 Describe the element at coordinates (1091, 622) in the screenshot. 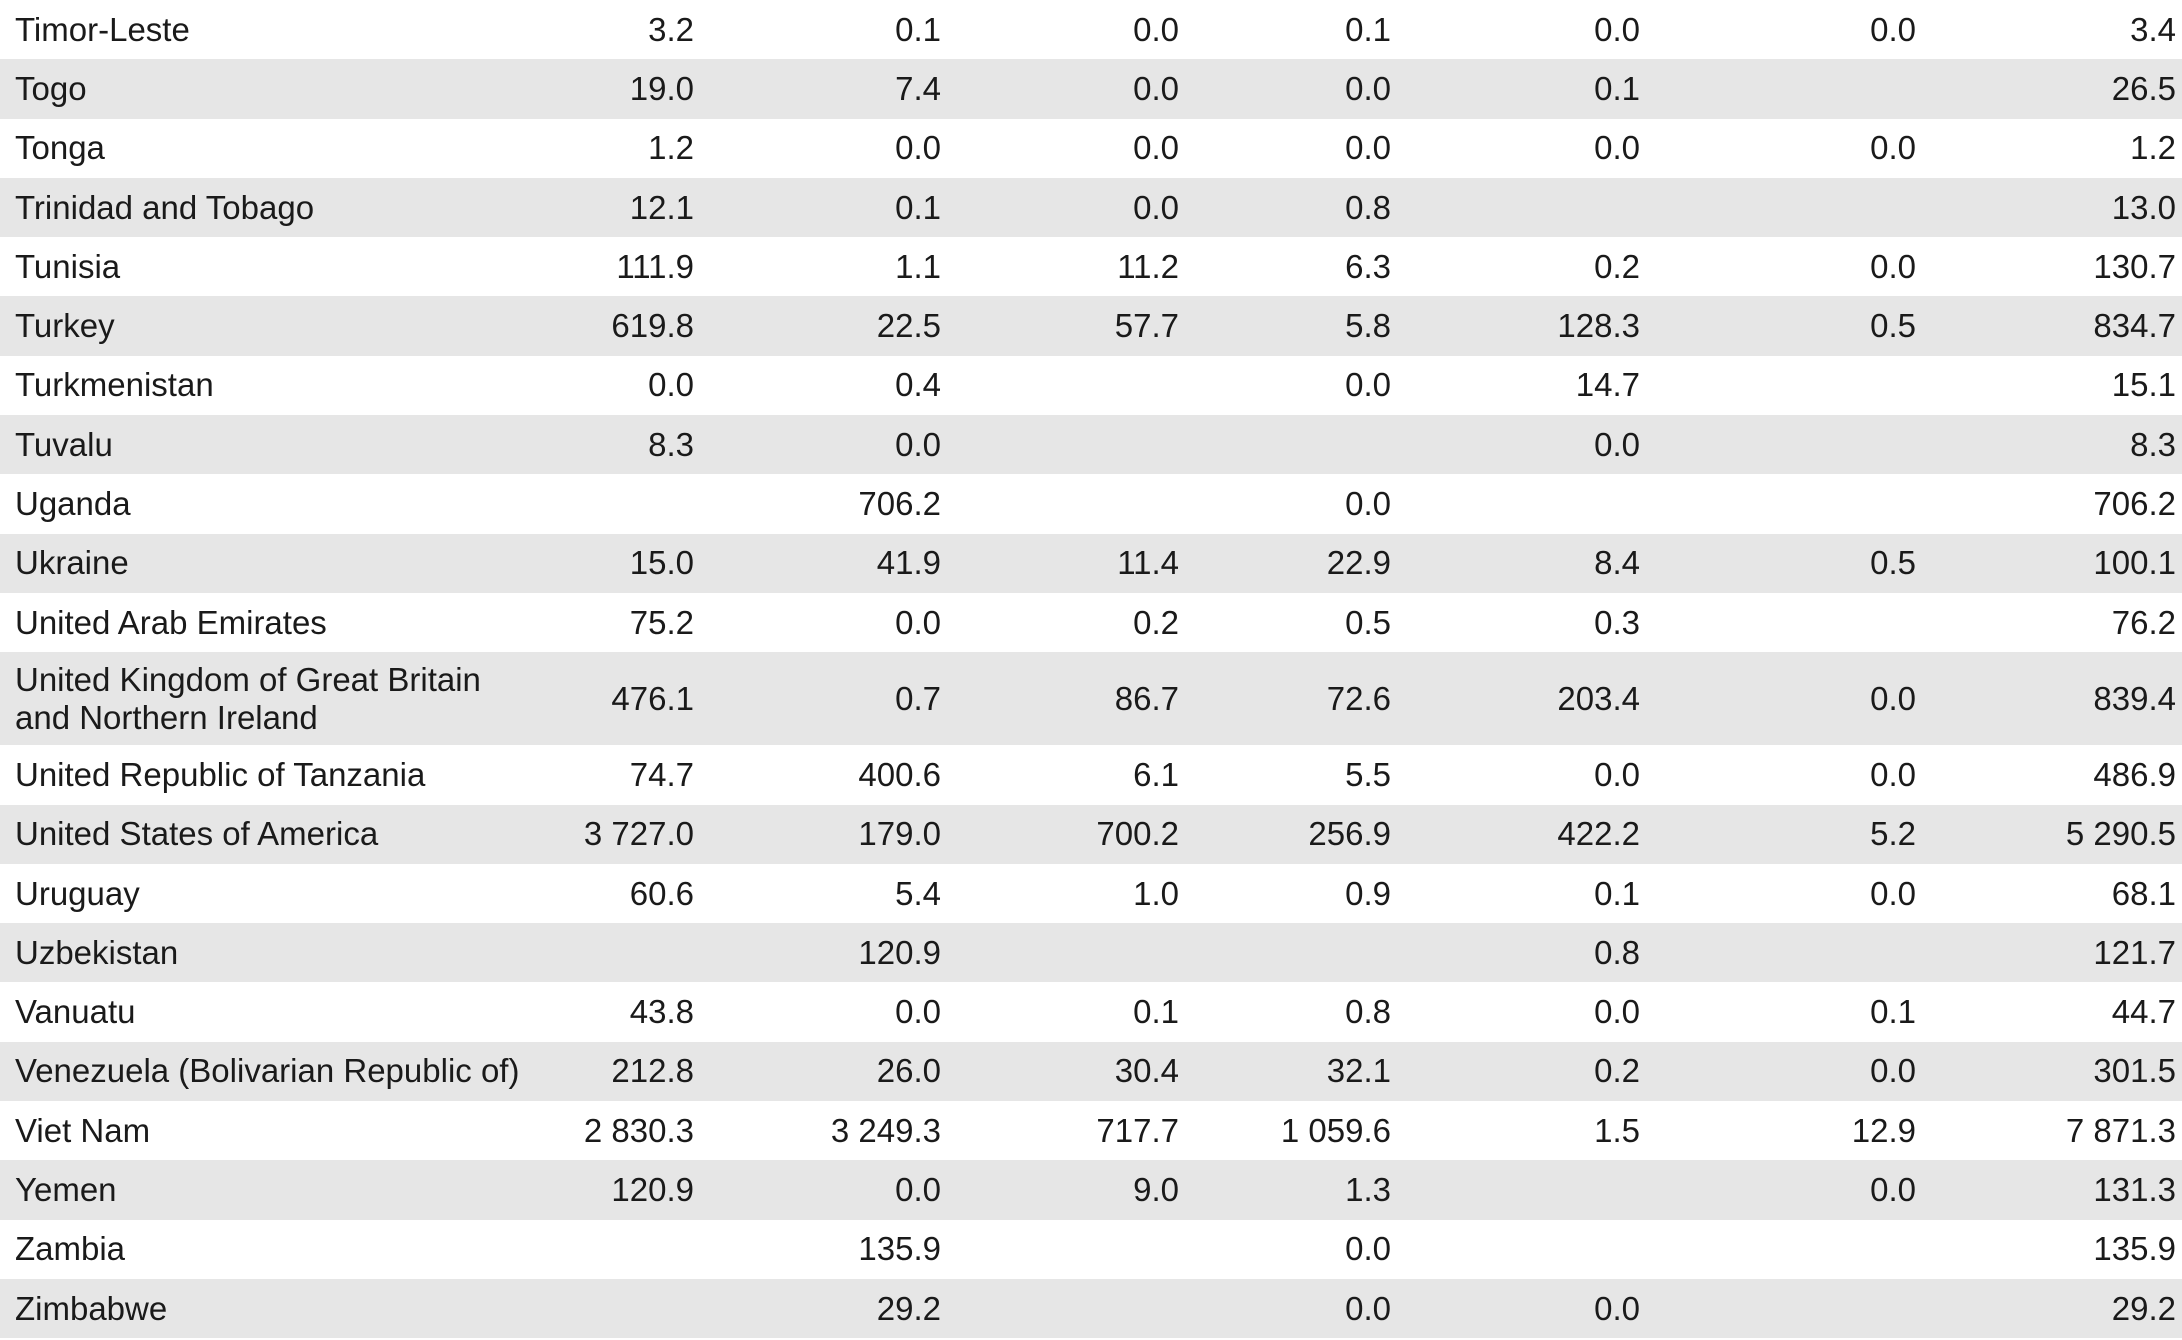

I see `table-row: United Arab Emirates 75.2 0.0 0.2 0.5 0.3 76.2` at that location.